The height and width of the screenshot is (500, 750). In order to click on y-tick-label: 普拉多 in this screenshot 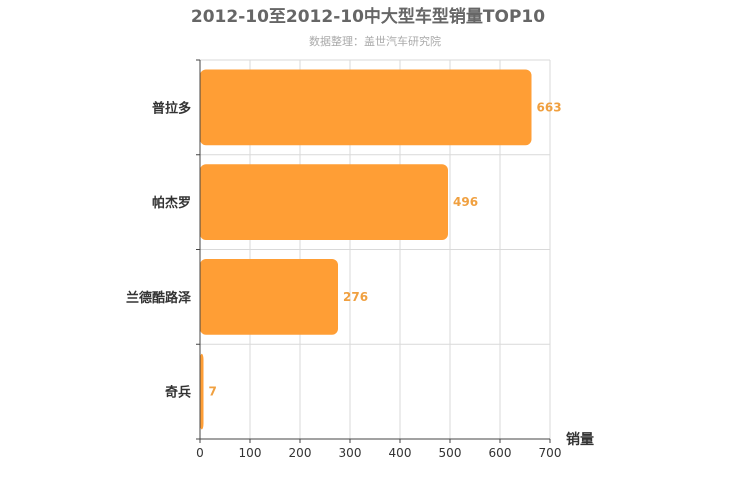, I will do `click(171, 108)`.